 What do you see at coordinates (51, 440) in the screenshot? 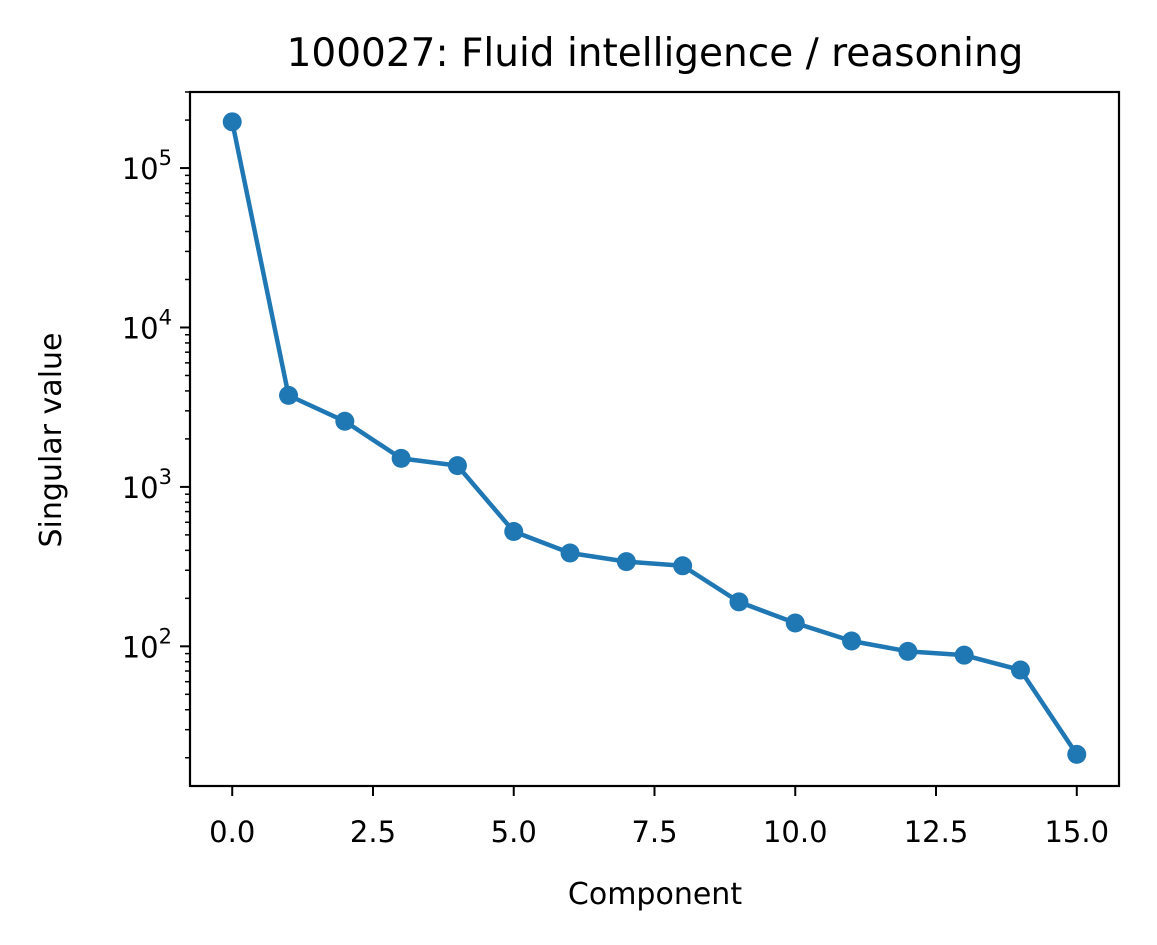
I see `y-axis-label: Singular value` at bounding box center [51, 440].